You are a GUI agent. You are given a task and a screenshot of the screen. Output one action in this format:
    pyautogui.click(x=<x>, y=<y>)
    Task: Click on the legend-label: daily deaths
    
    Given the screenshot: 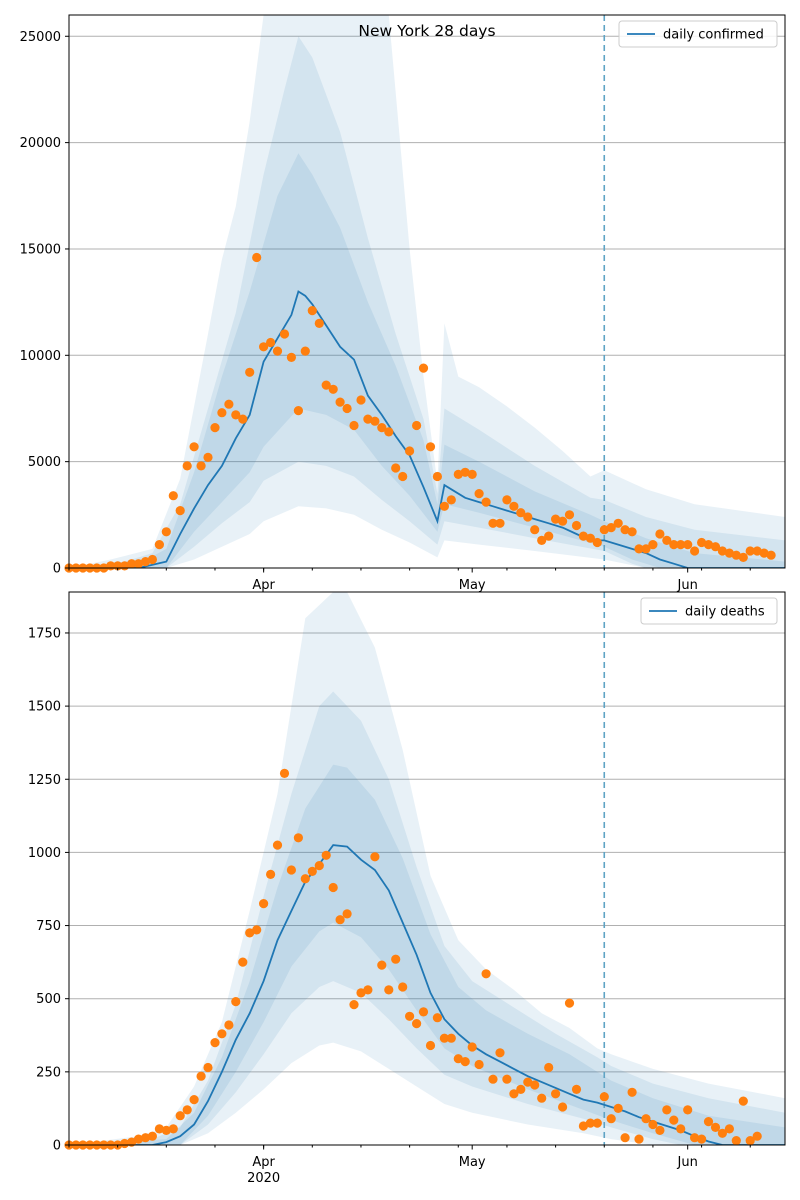 What is the action you would take?
    pyautogui.click(x=725, y=612)
    